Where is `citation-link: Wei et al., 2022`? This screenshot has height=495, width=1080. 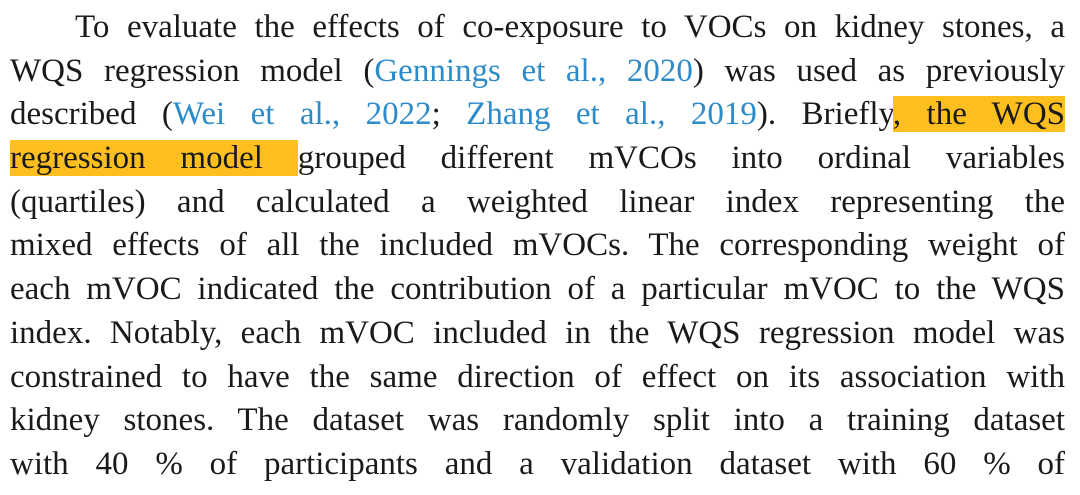 citation-link: Wei et al., 2022 is located at coordinates (302, 114).